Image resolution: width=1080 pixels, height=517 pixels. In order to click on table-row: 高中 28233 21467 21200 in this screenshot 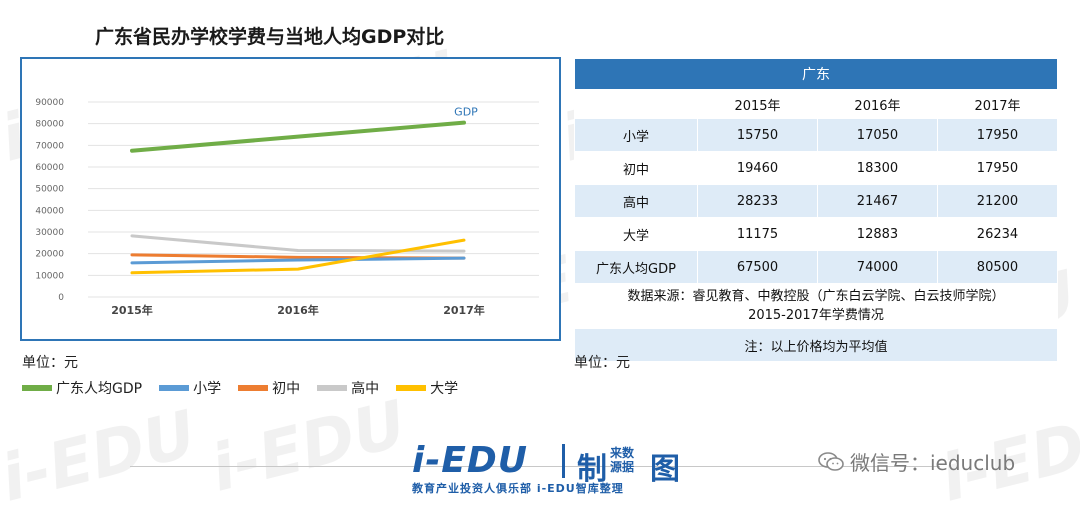, I will do `click(816, 201)`.